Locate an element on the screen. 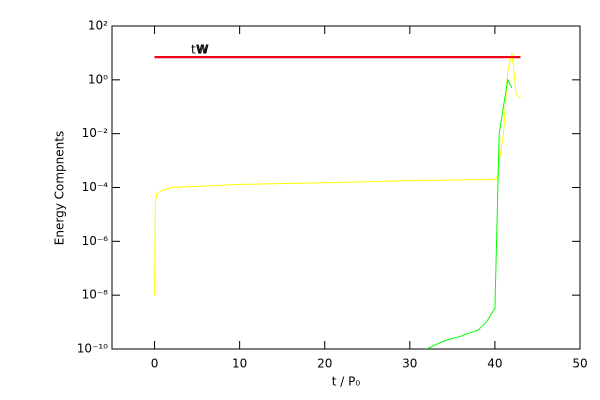 This screenshot has height=400, width=600. y-tick-label: 10⁻¹⁰ is located at coordinates (92, 349).